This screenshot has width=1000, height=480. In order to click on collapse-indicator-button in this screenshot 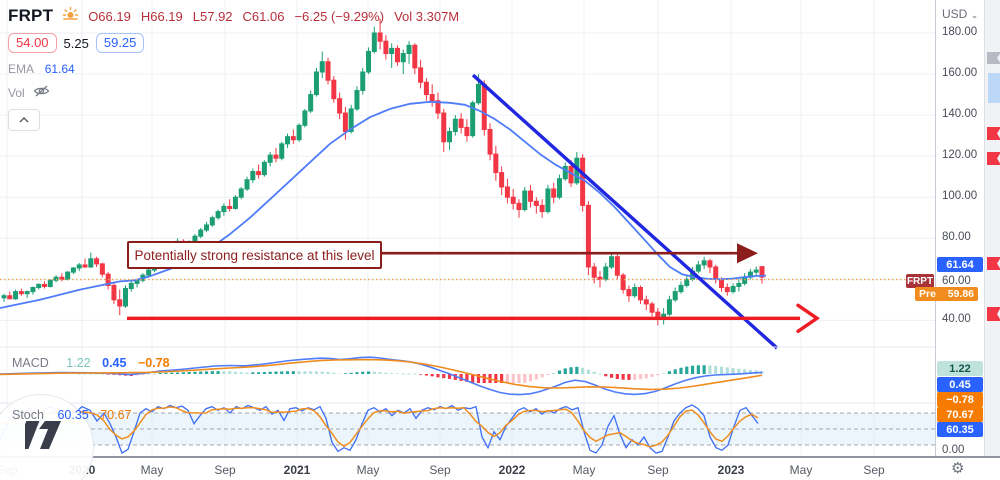, I will do `click(24, 120)`.